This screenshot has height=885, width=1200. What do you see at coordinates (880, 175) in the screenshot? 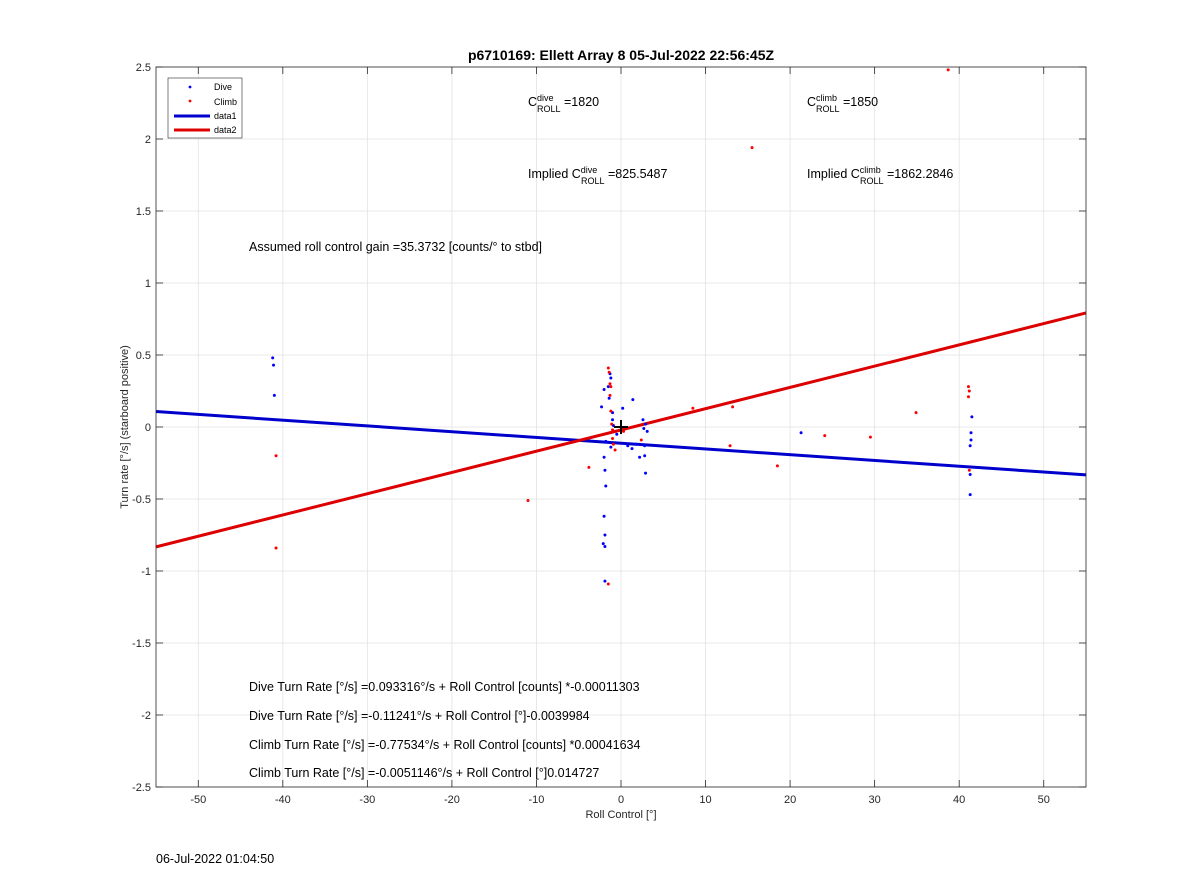
I see `annotation-implied-climb: Implied Cclimb ROLL =1862.2846` at bounding box center [880, 175].